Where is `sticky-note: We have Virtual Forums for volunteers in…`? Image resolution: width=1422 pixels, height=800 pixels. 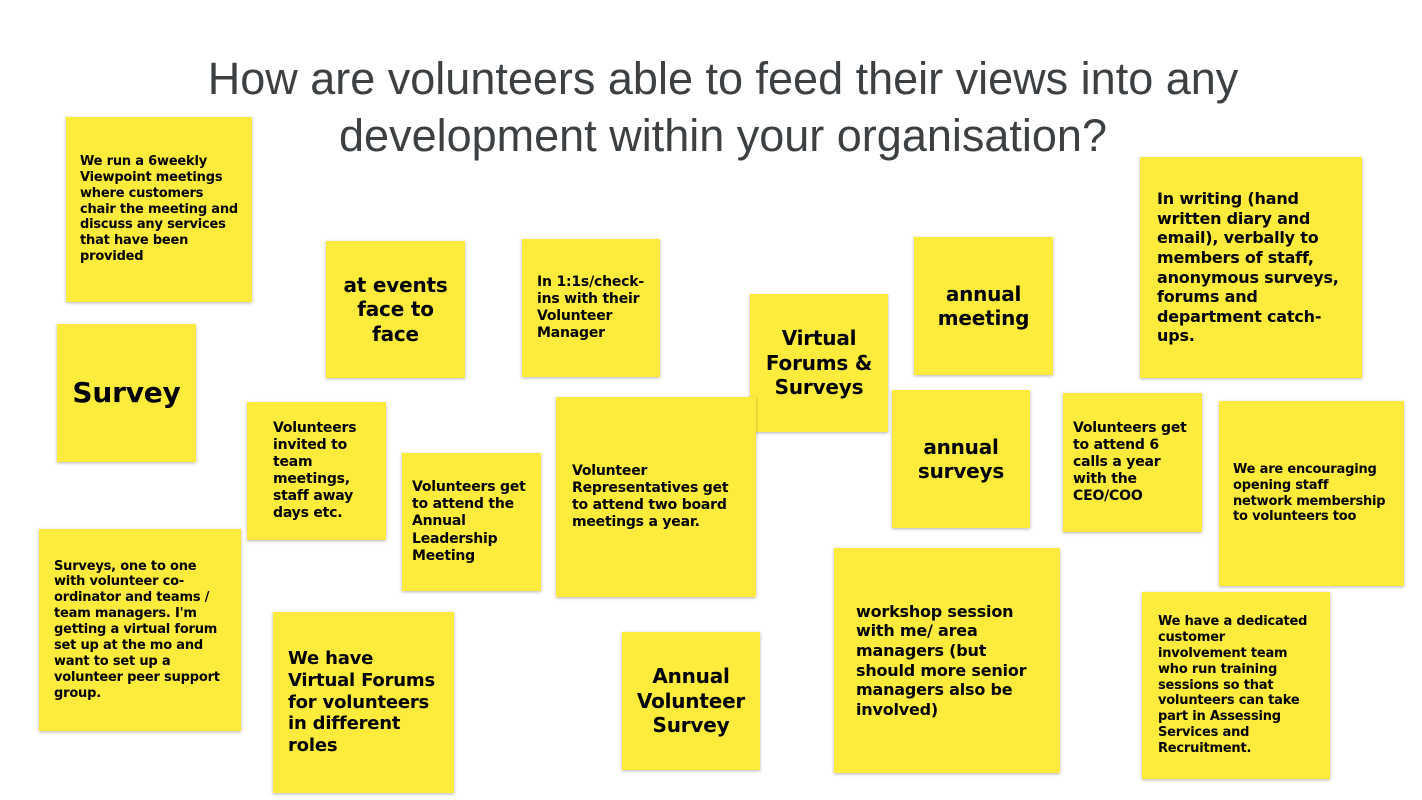 sticky-note: We have Virtual Forums for volunteers in… is located at coordinates (363, 702).